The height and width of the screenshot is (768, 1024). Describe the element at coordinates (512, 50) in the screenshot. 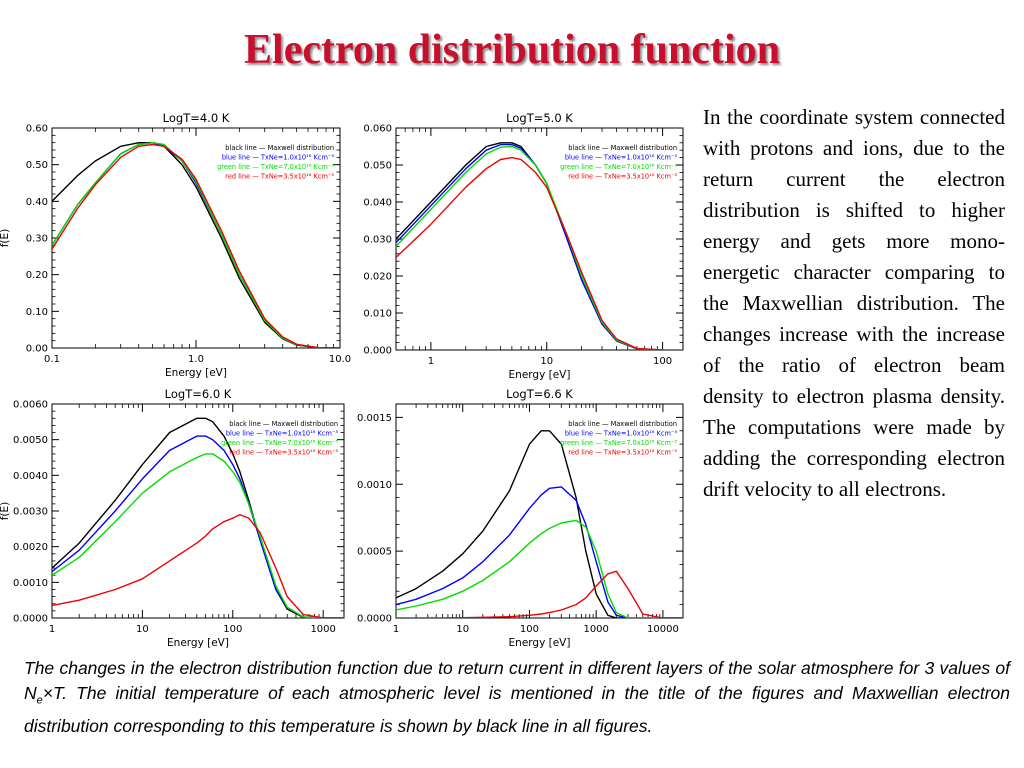

I see `slide-title: Electron distribution function` at that location.